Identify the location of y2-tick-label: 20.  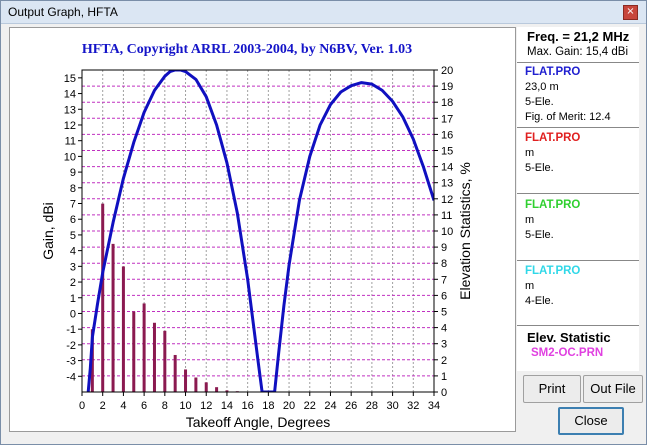
(447, 71).